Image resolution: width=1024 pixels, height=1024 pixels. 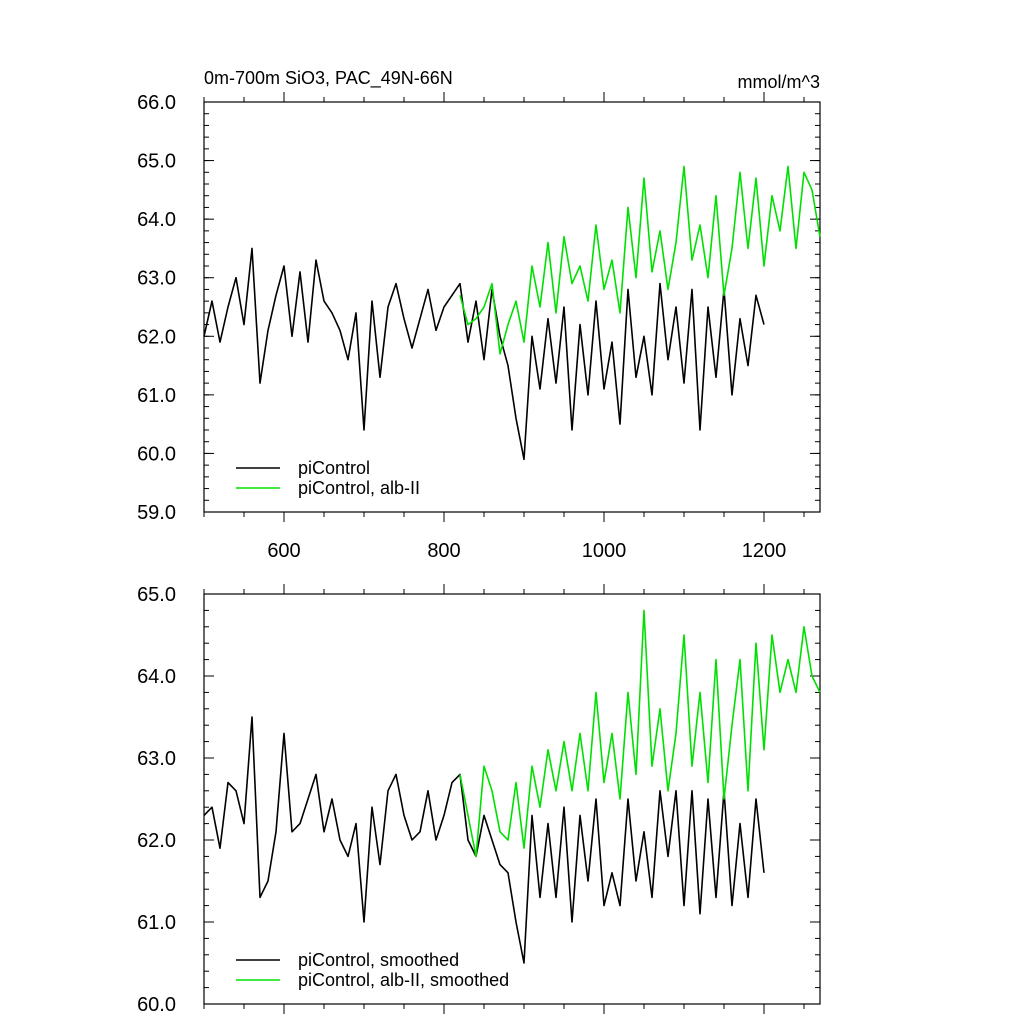 I want to click on series-line-picontrol, so click(x=484, y=354).